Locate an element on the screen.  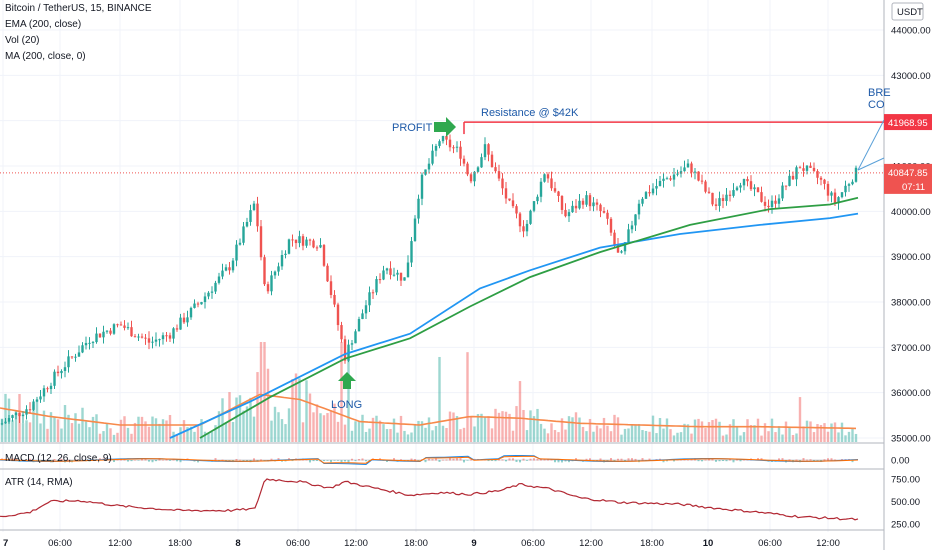
currency-label: USDT is located at coordinates (910, 12).